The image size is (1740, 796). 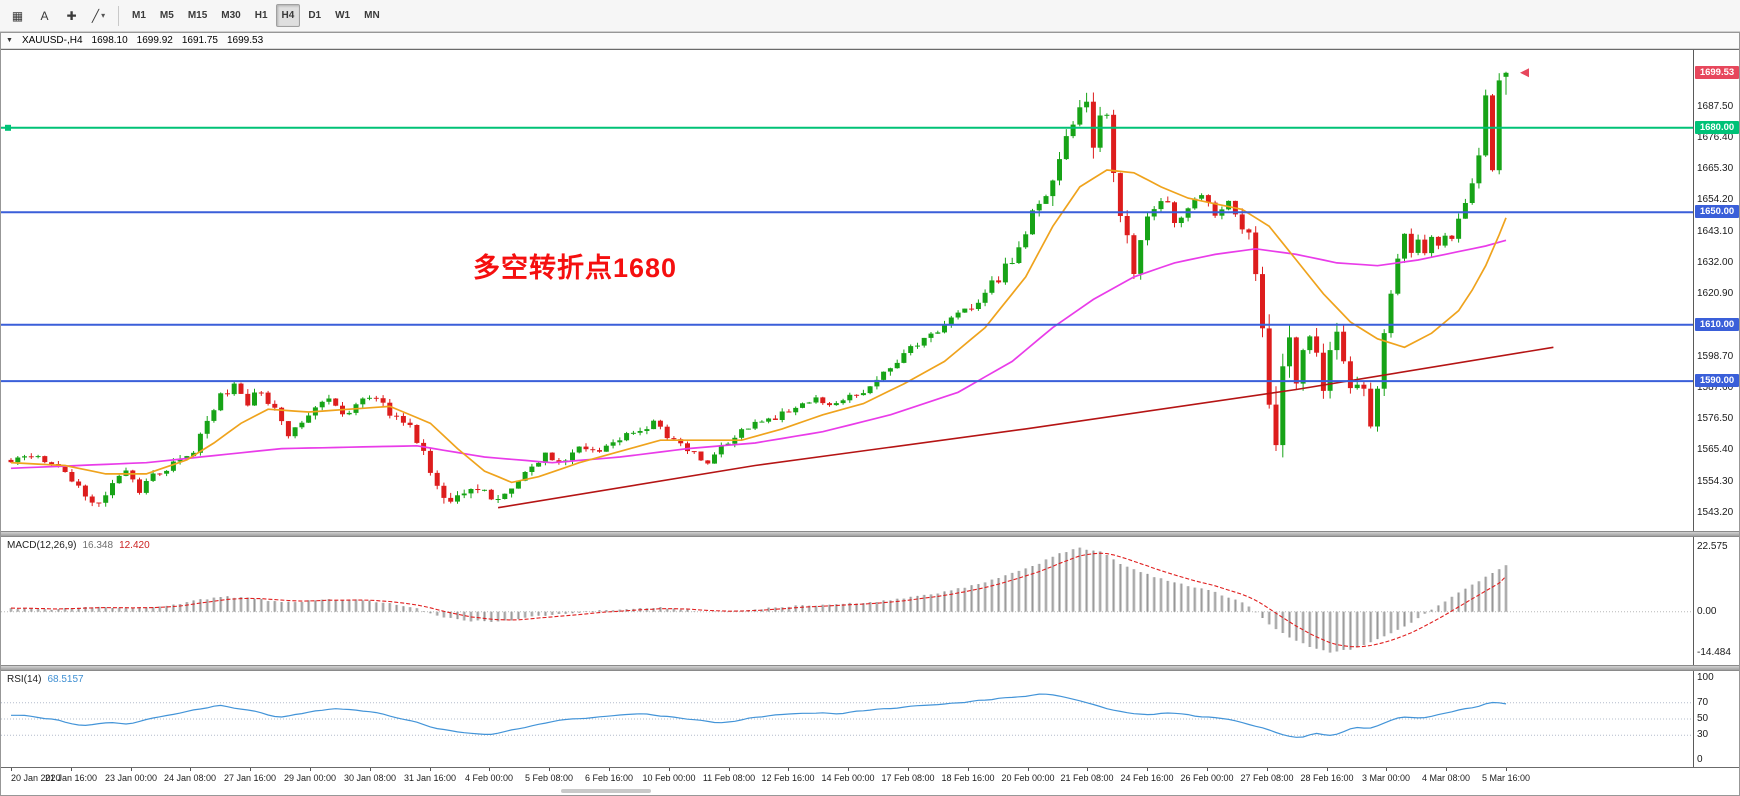 What do you see at coordinates (131, 778) in the screenshot?
I see `time-axis-label: 23 Jan 00:00` at bounding box center [131, 778].